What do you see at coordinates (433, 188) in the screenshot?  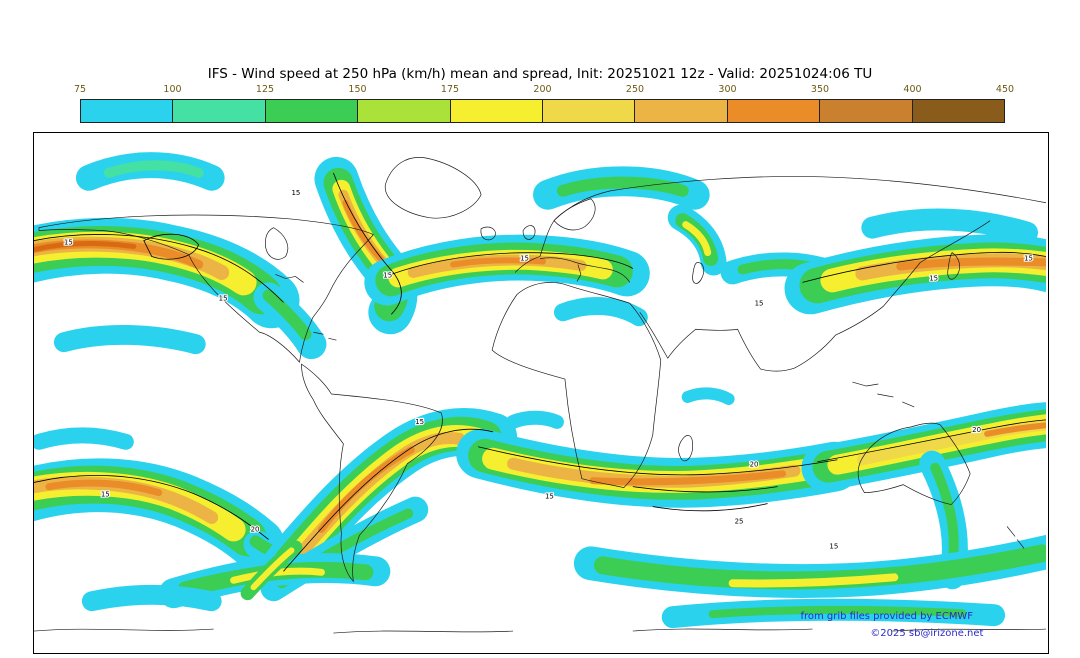 I see `coastline-greenland` at bounding box center [433, 188].